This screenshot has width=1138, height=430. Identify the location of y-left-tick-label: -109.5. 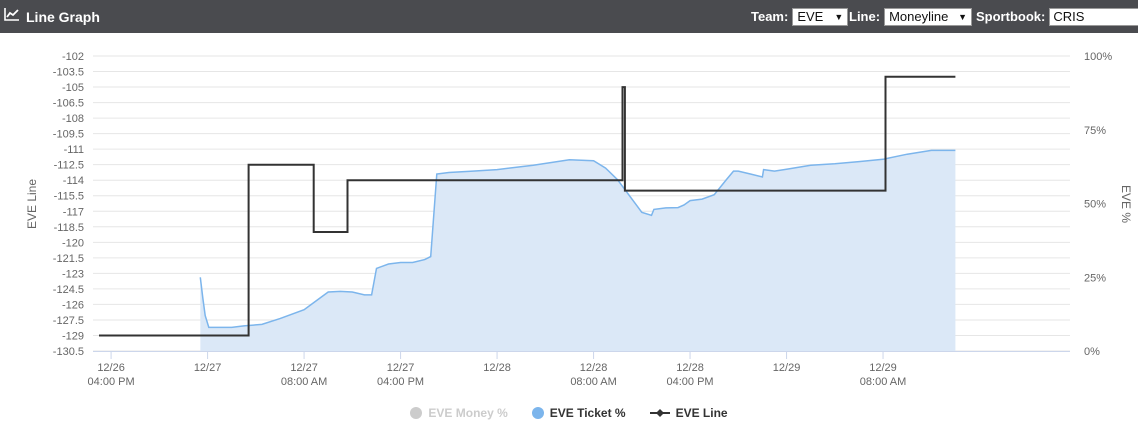
(68, 135).